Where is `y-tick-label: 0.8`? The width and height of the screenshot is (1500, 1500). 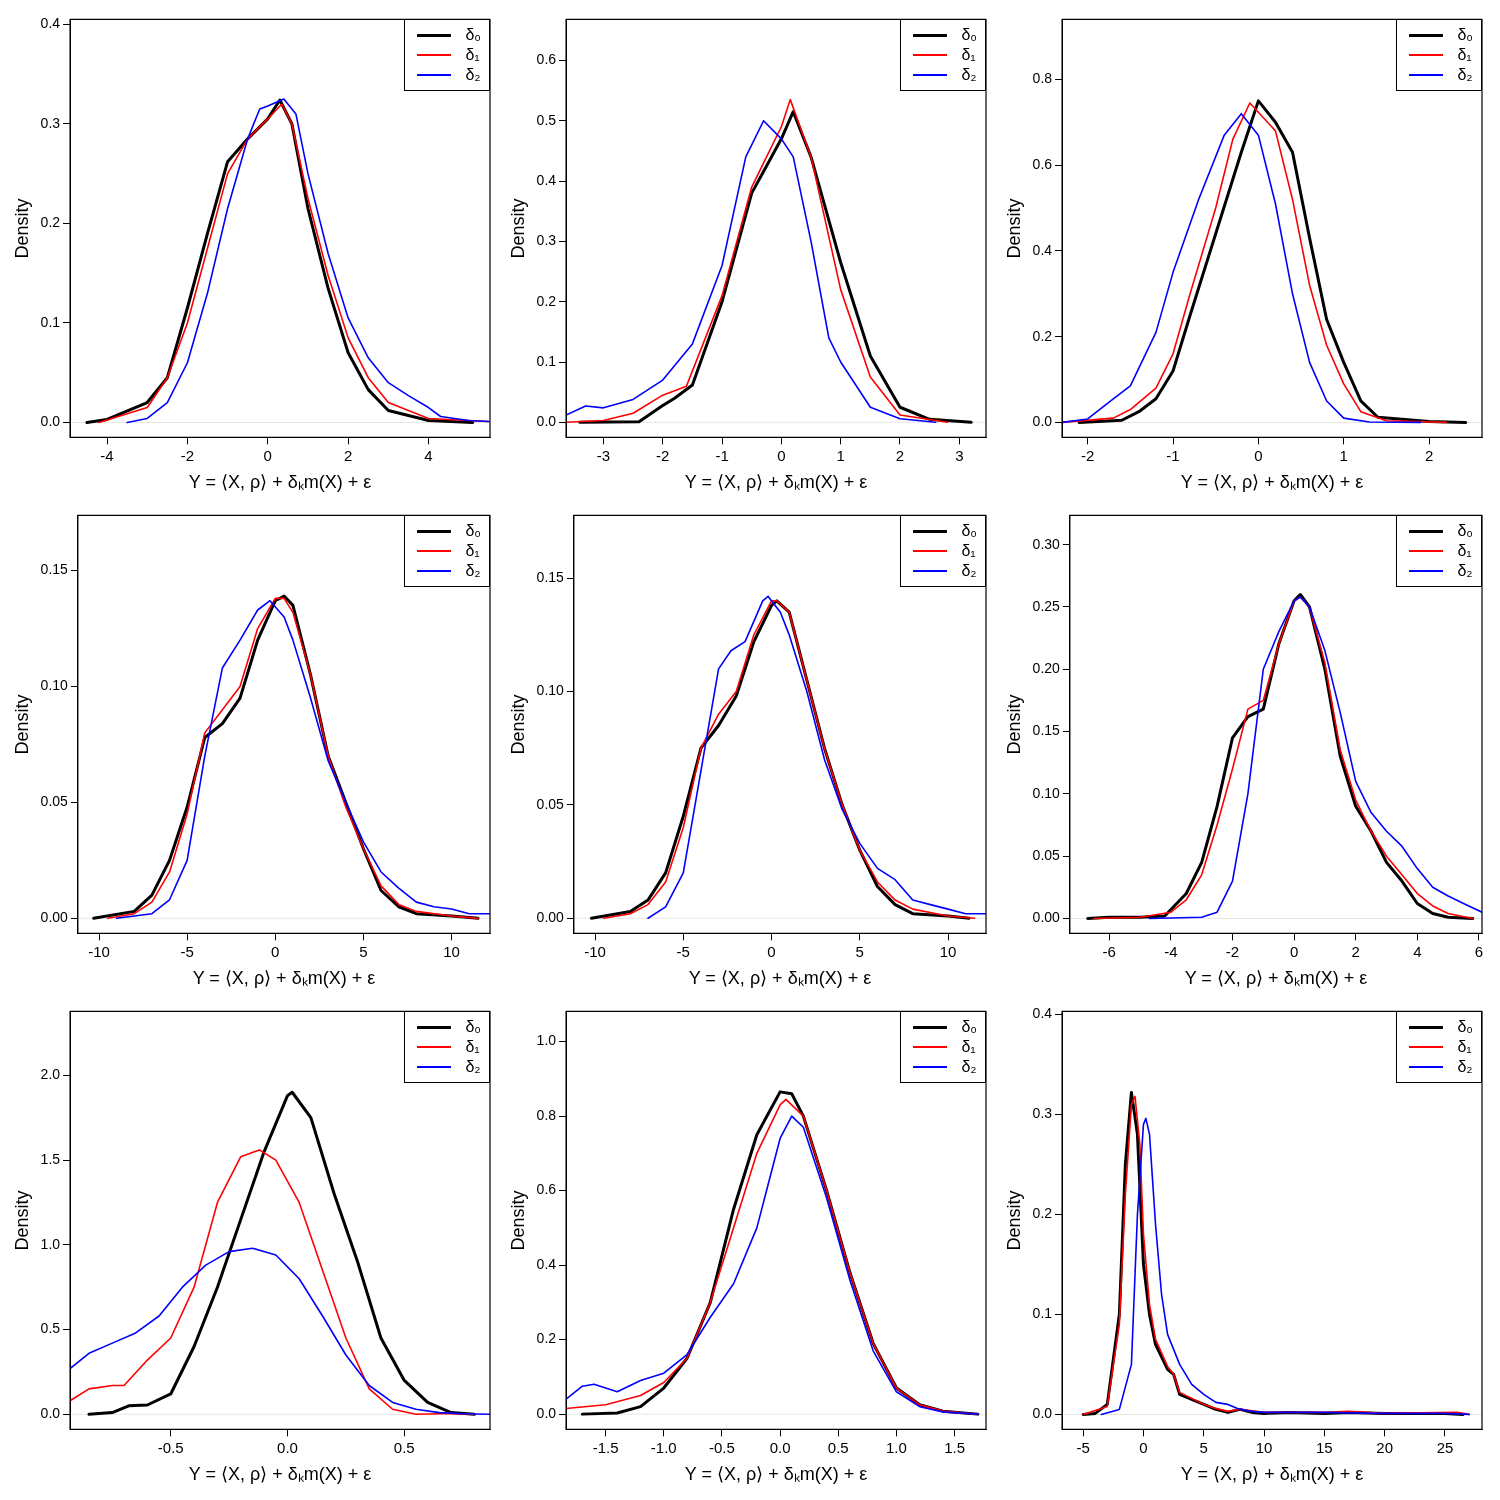
y-tick-label: 0.8 is located at coordinates (1042, 78).